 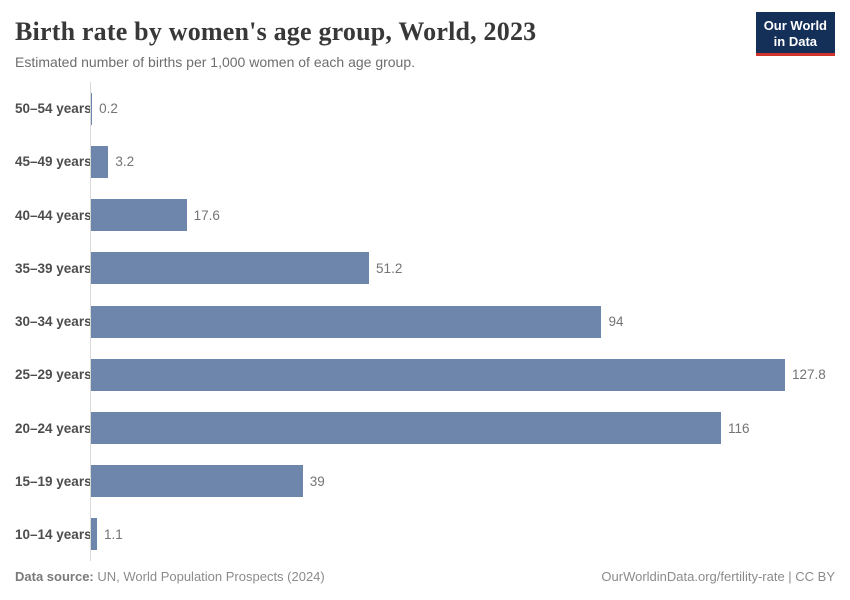 I want to click on bar-row: 40–44 years 17.6, so click(x=425, y=215).